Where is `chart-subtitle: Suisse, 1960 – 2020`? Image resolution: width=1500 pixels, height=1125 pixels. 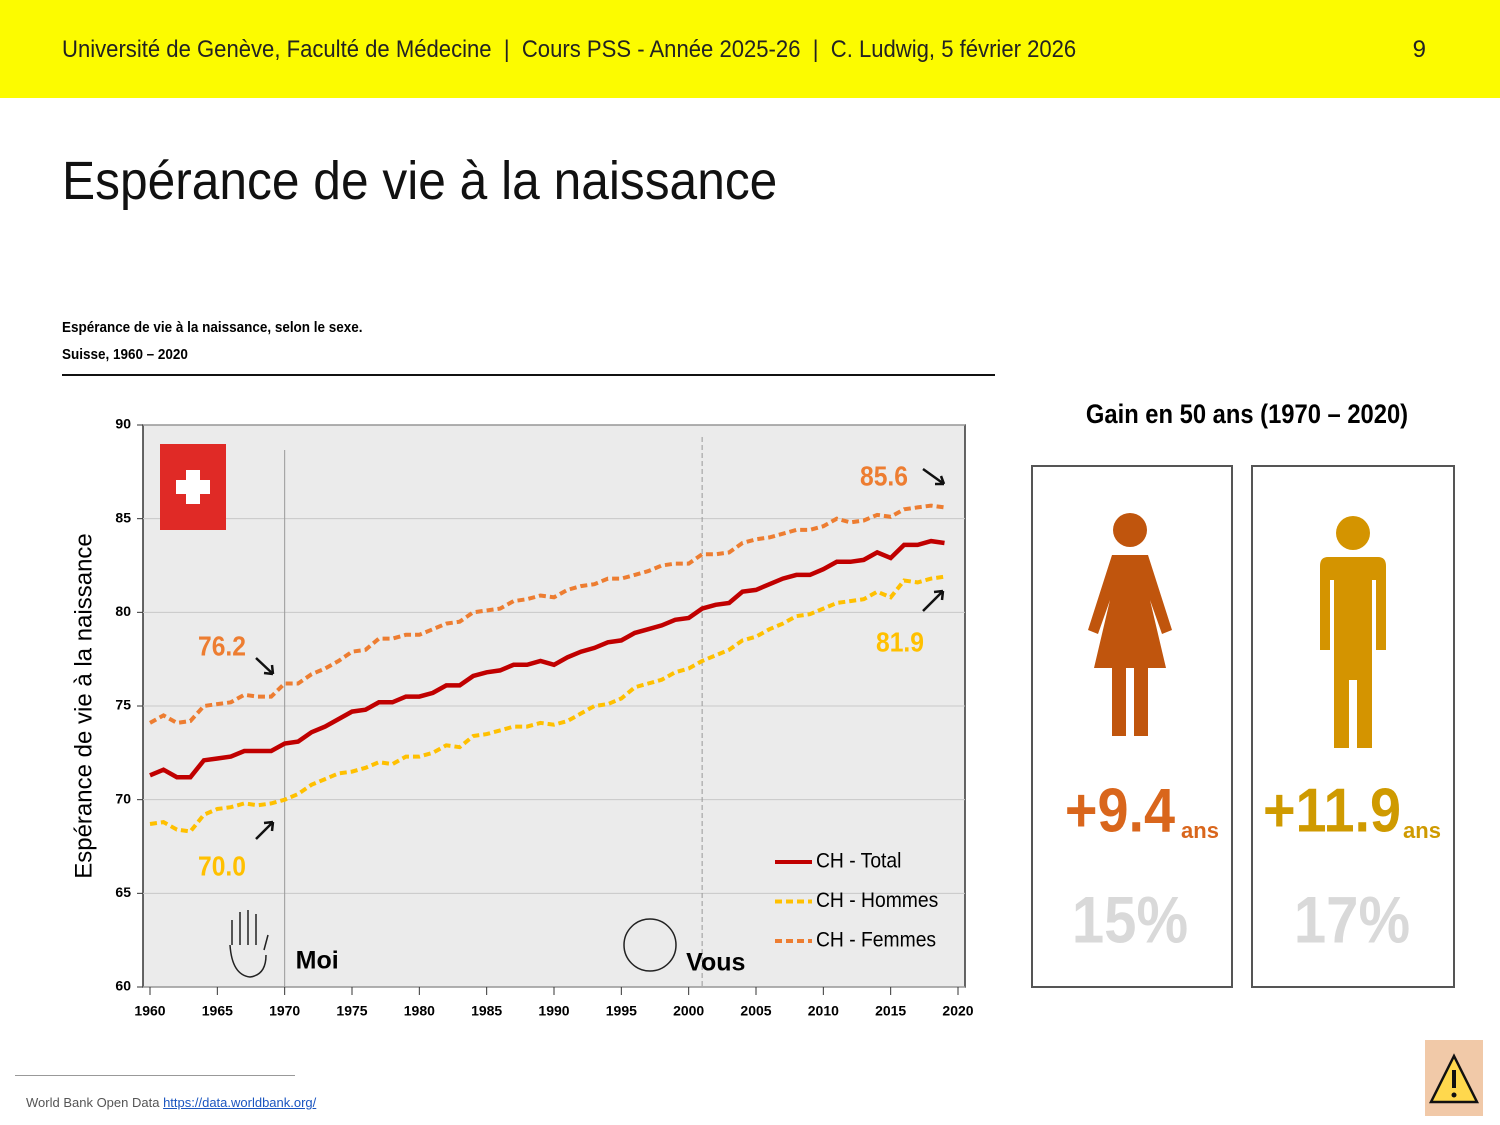
chart-subtitle: Suisse, 1960 – 2020 is located at coordinates (125, 354).